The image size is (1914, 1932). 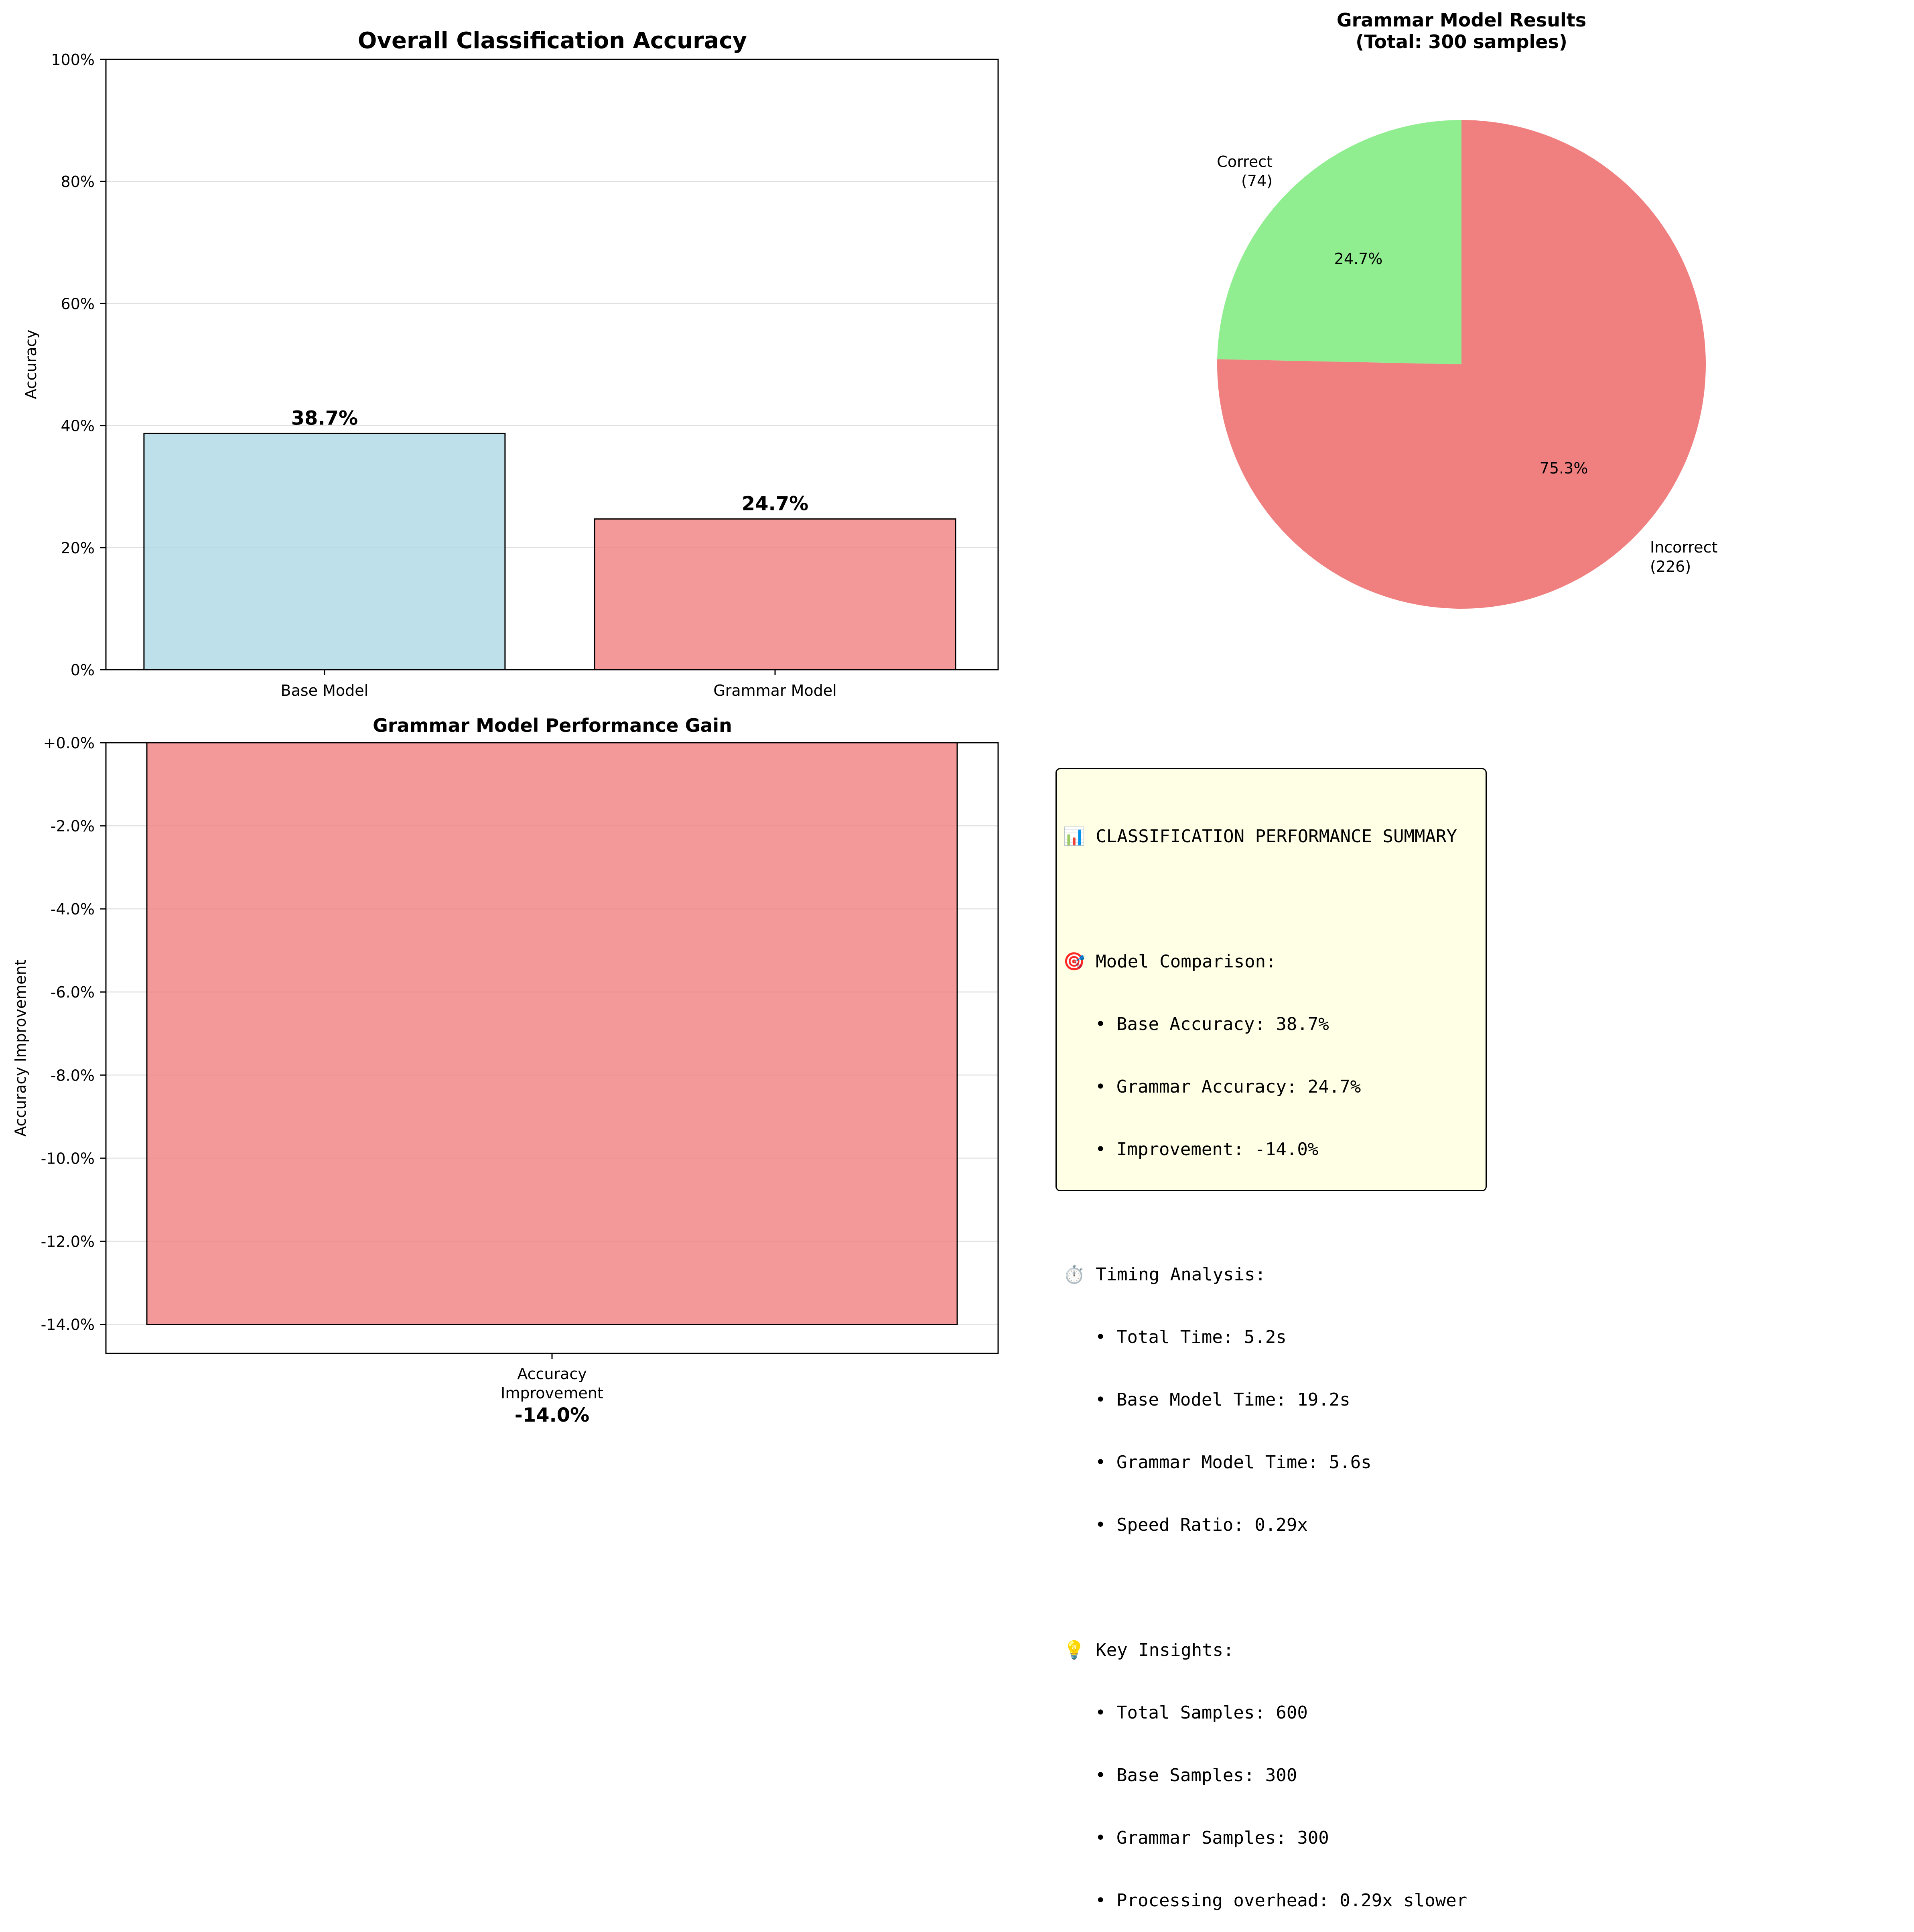 I want to click on summary-heading-timing-analysis: ⏱️ Timing Analysis:, so click(x=1165, y=1274).